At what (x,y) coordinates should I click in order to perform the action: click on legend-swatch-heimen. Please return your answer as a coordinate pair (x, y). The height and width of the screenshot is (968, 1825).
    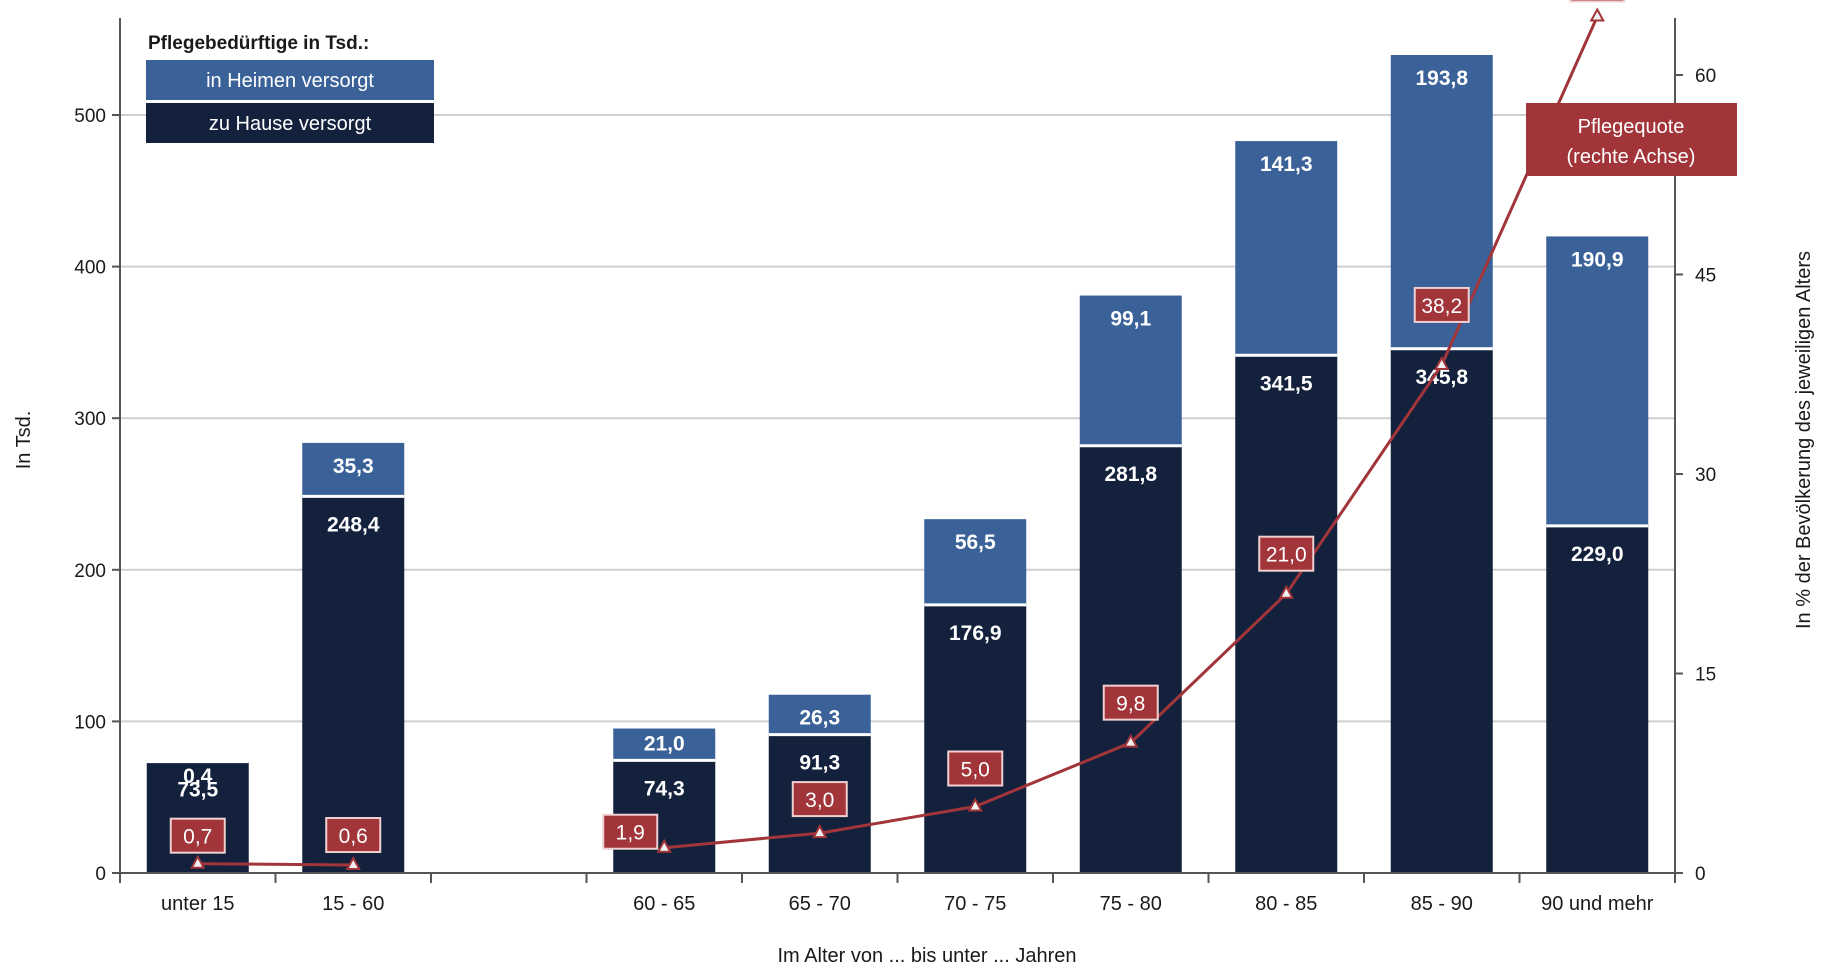
    Looking at the image, I should click on (290, 80).